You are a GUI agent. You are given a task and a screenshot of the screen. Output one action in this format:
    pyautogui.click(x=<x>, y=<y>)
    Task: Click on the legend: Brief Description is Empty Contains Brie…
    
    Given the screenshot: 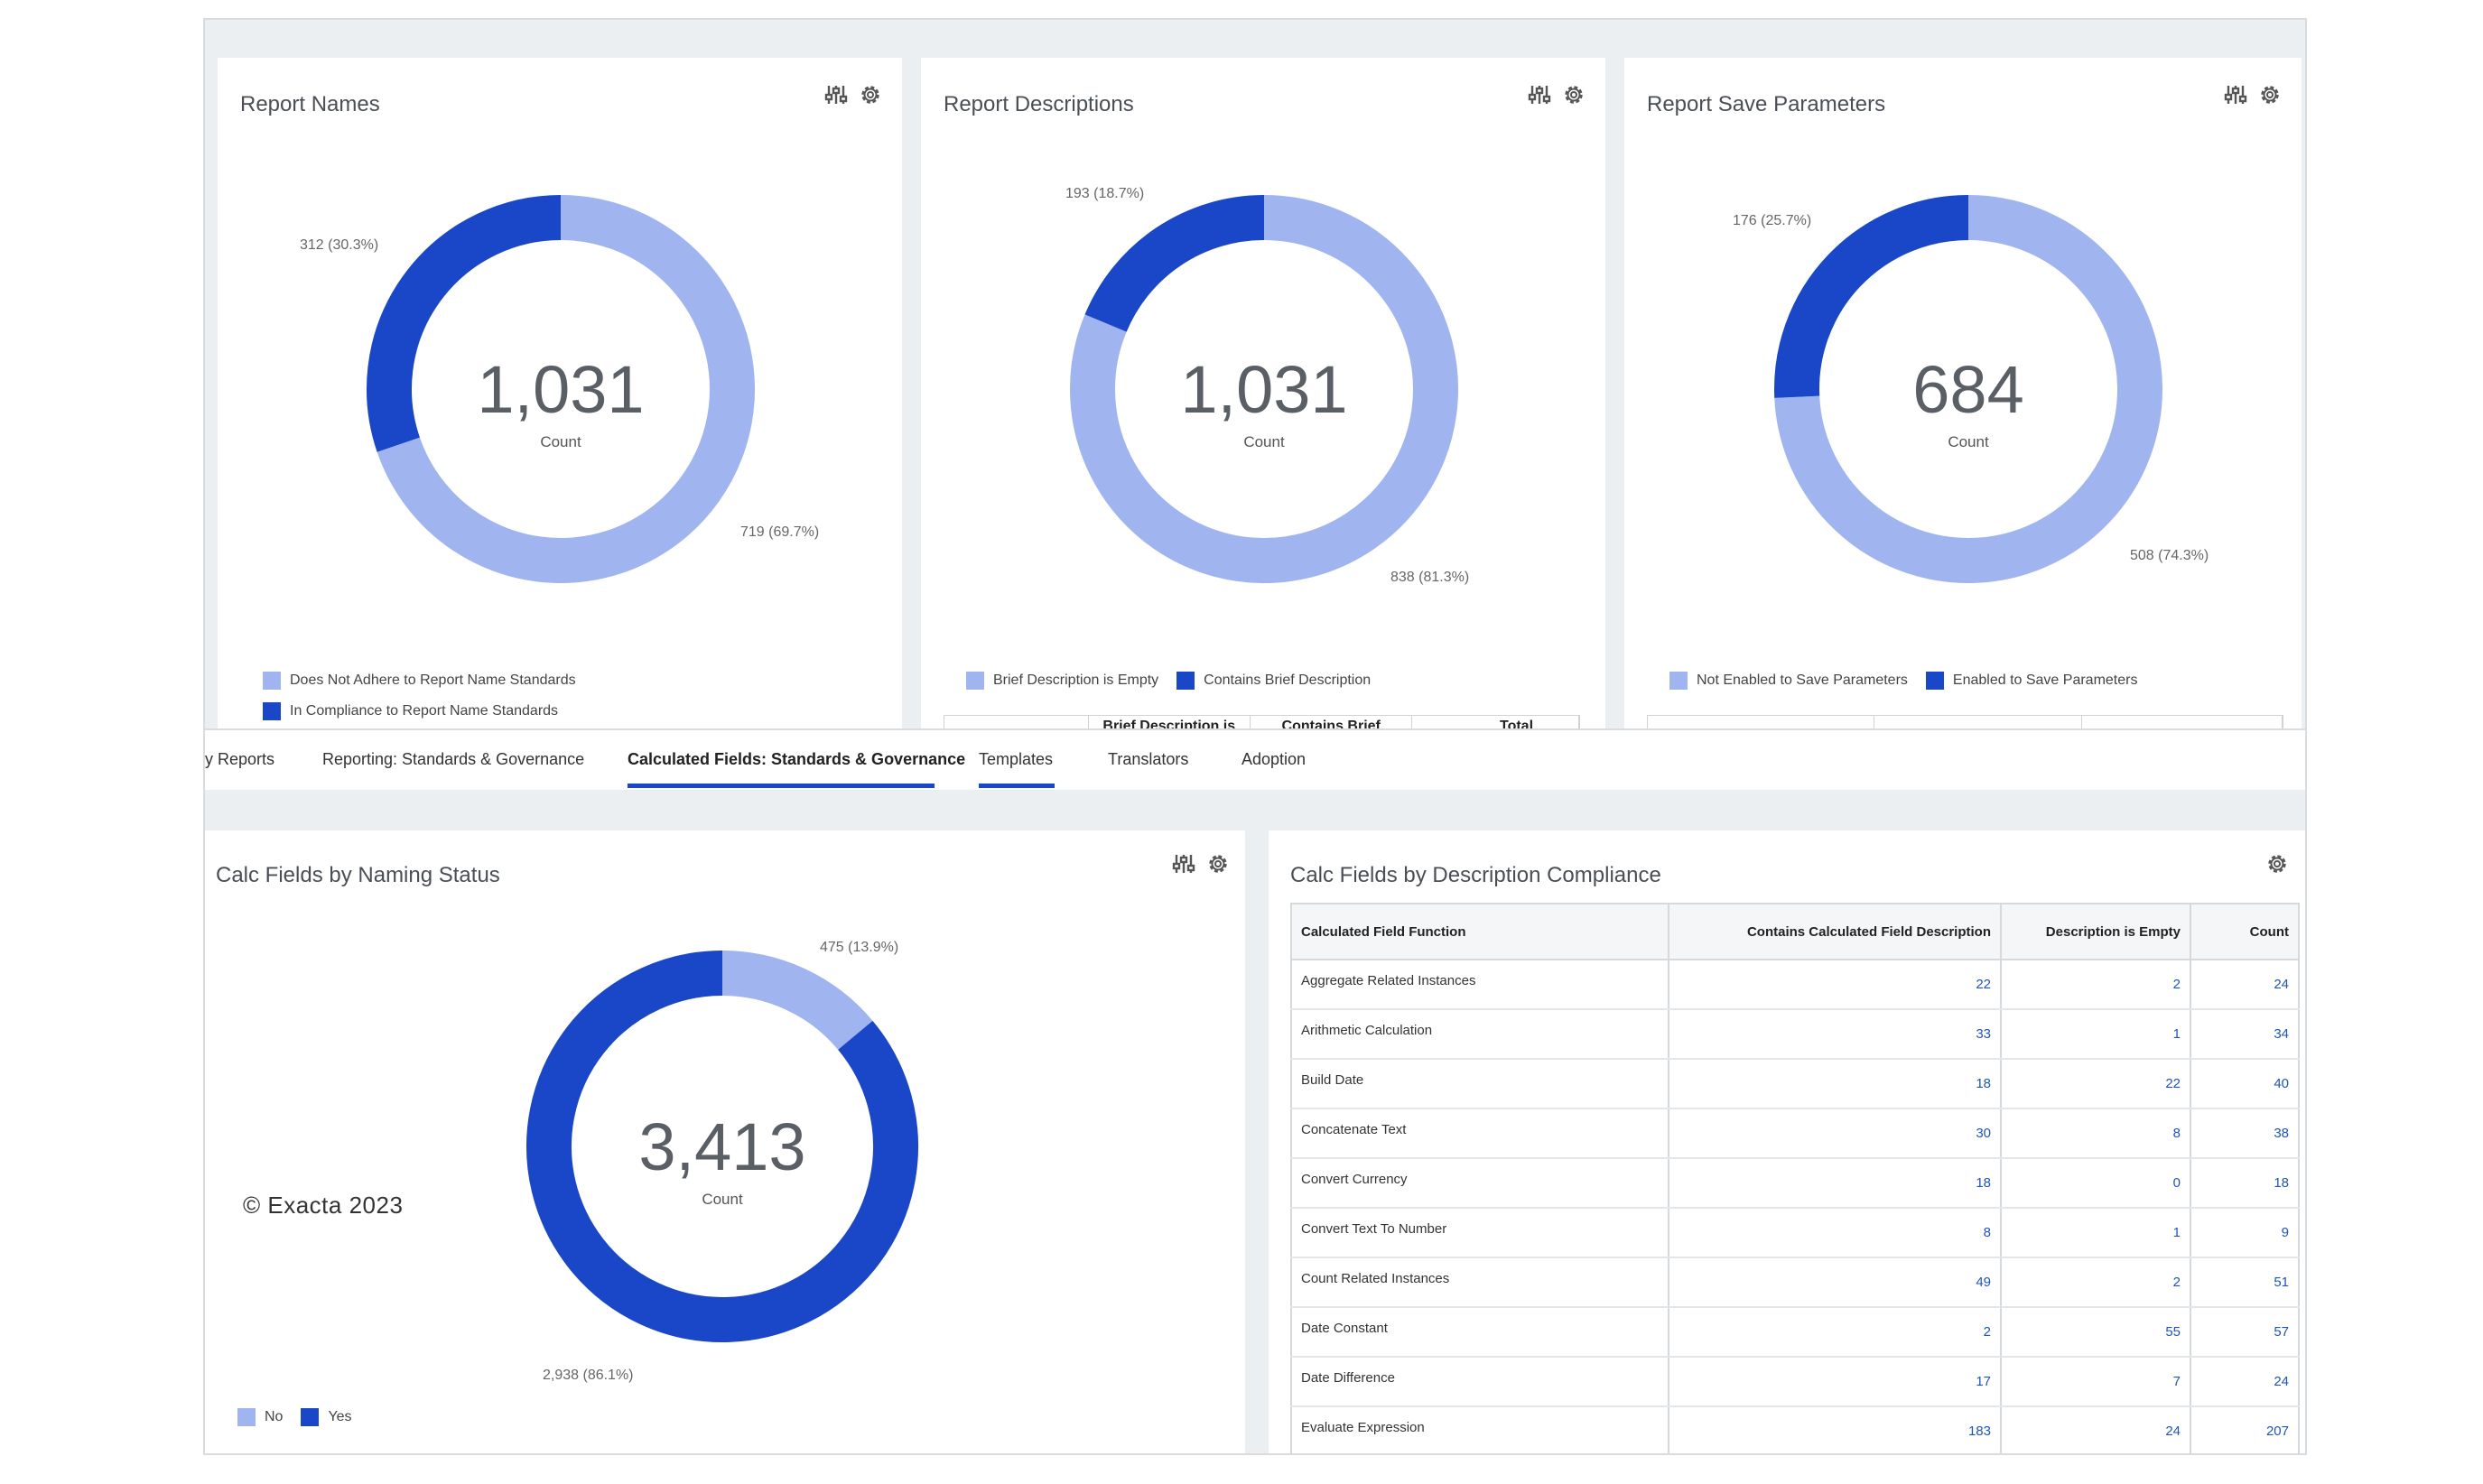 What is the action you would take?
    pyautogui.click(x=1168, y=681)
    